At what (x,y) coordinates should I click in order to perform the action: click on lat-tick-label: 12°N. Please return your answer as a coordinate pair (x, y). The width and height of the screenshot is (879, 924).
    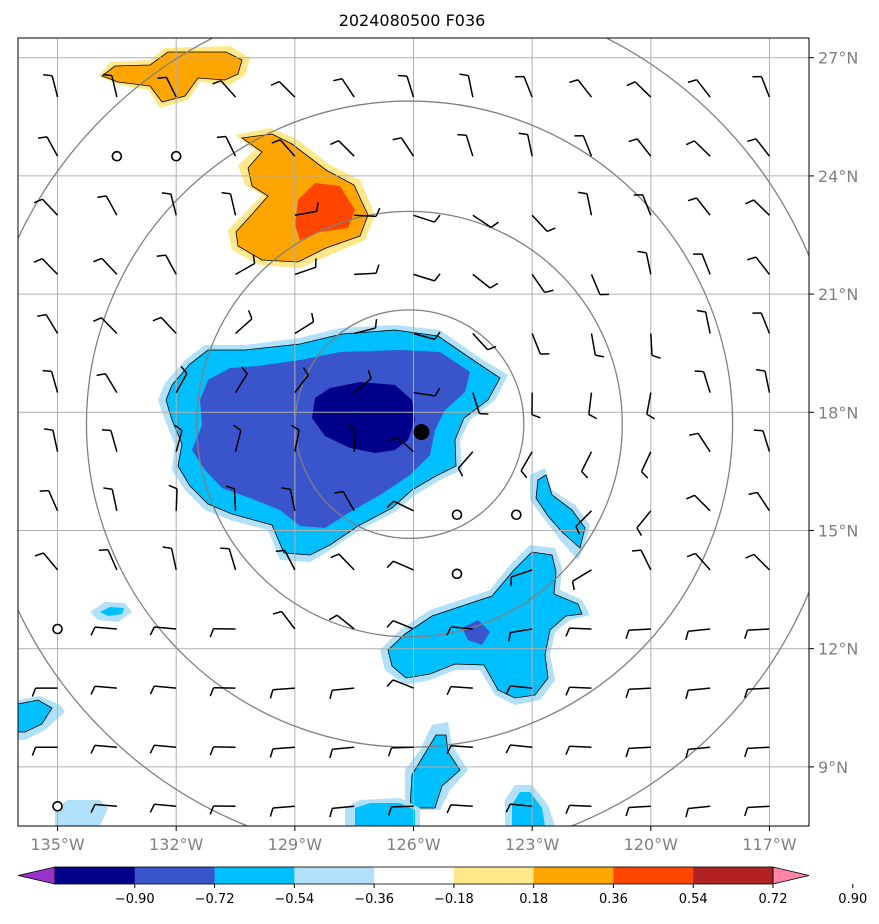
    Looking at the image, I should click on (838, 649).